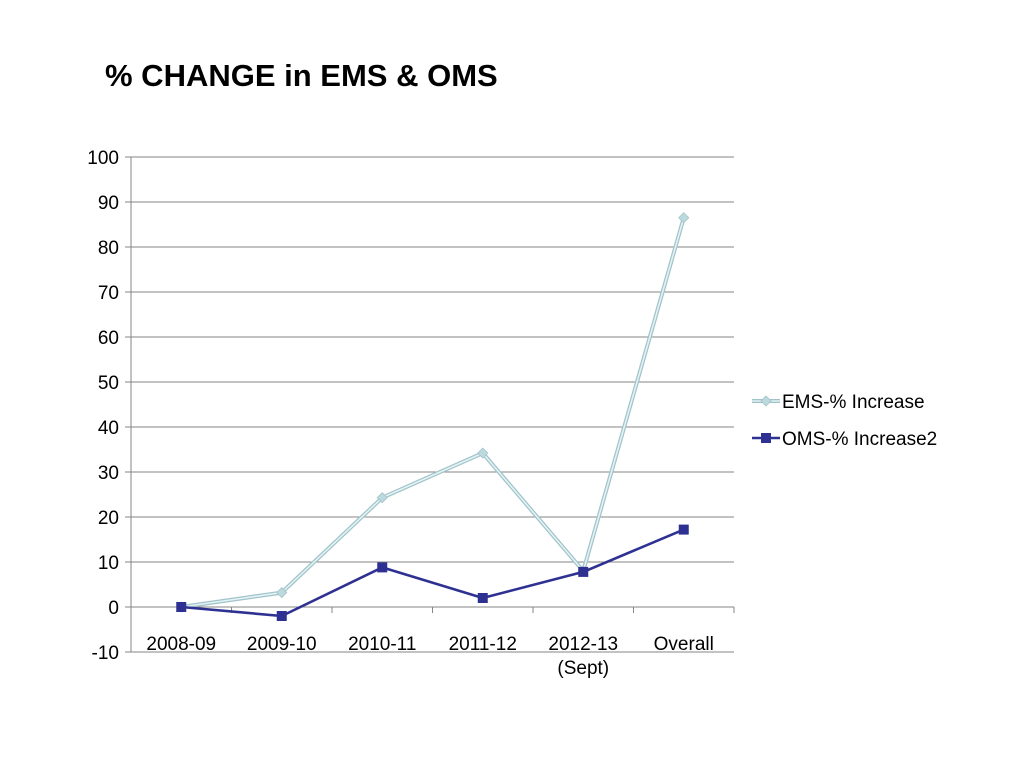 The image size is (1024, 768). I want to click on y-tick-label: 0, so click(113, 608).